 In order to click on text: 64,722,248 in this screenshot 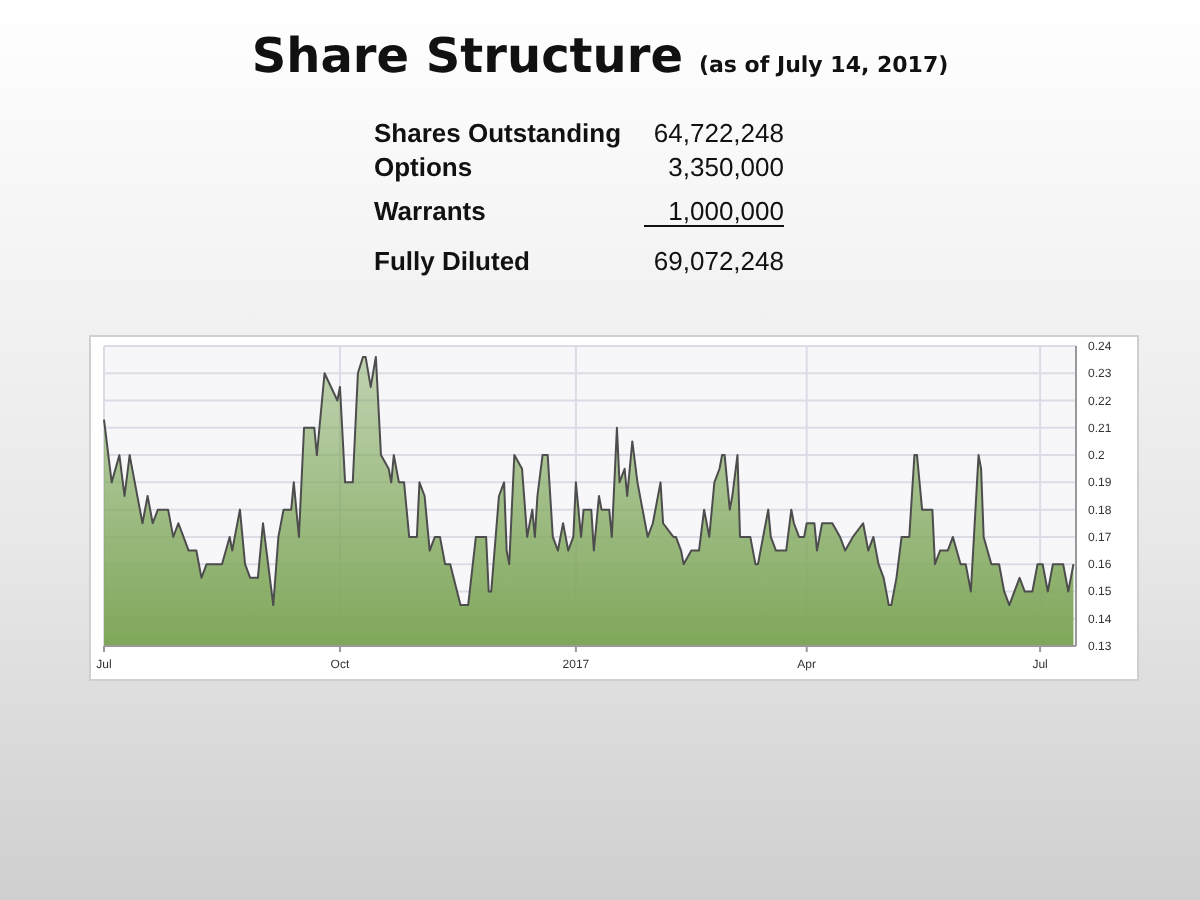, I will do `click(718, 133)`.